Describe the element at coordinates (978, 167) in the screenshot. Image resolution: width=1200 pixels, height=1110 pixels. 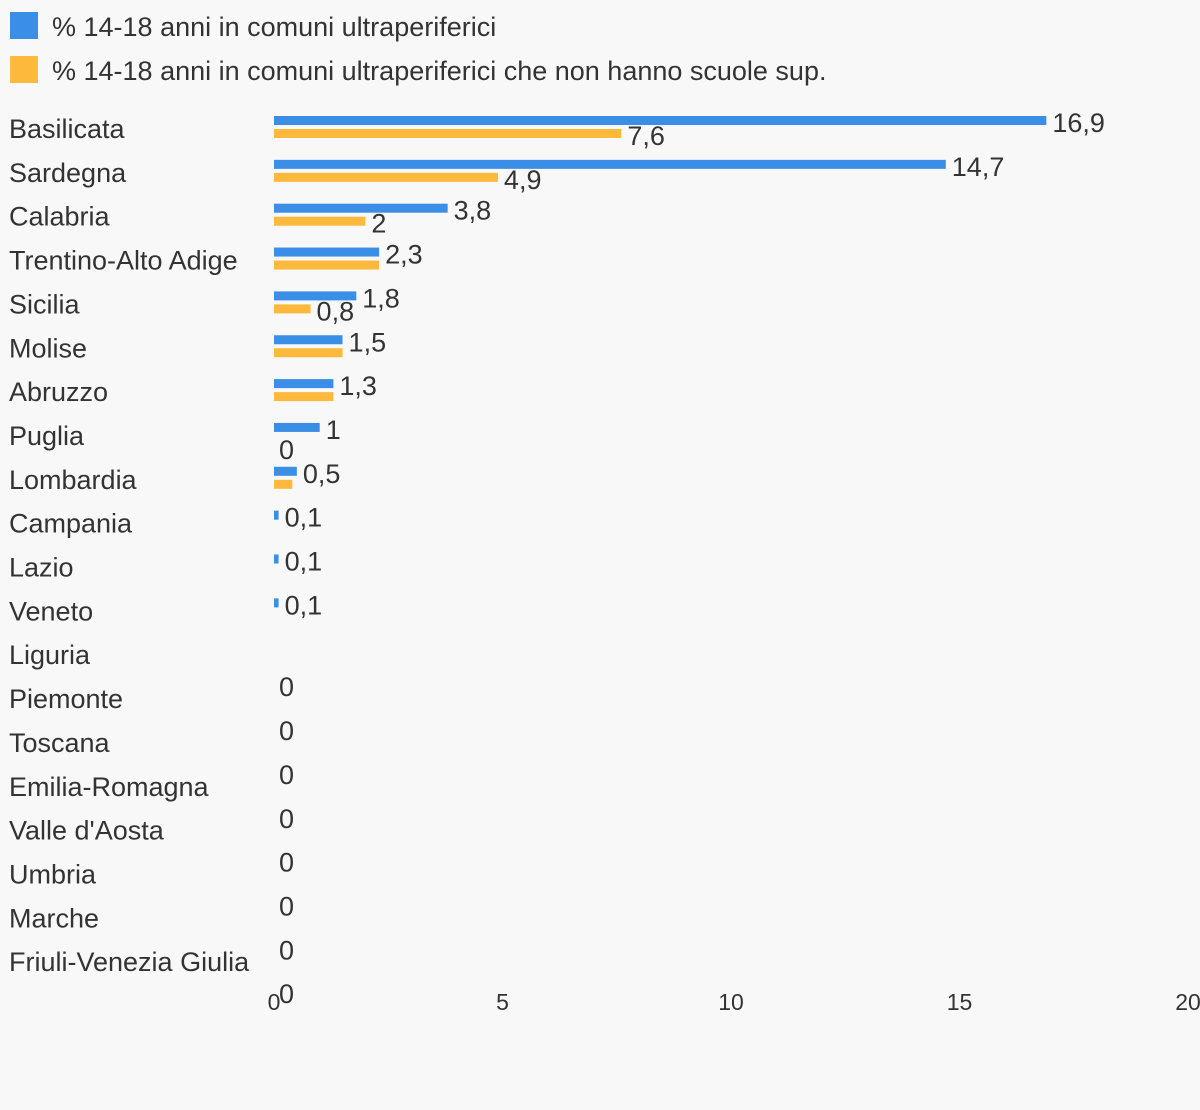
I see `data-label-series-1: 14,7` at that location.